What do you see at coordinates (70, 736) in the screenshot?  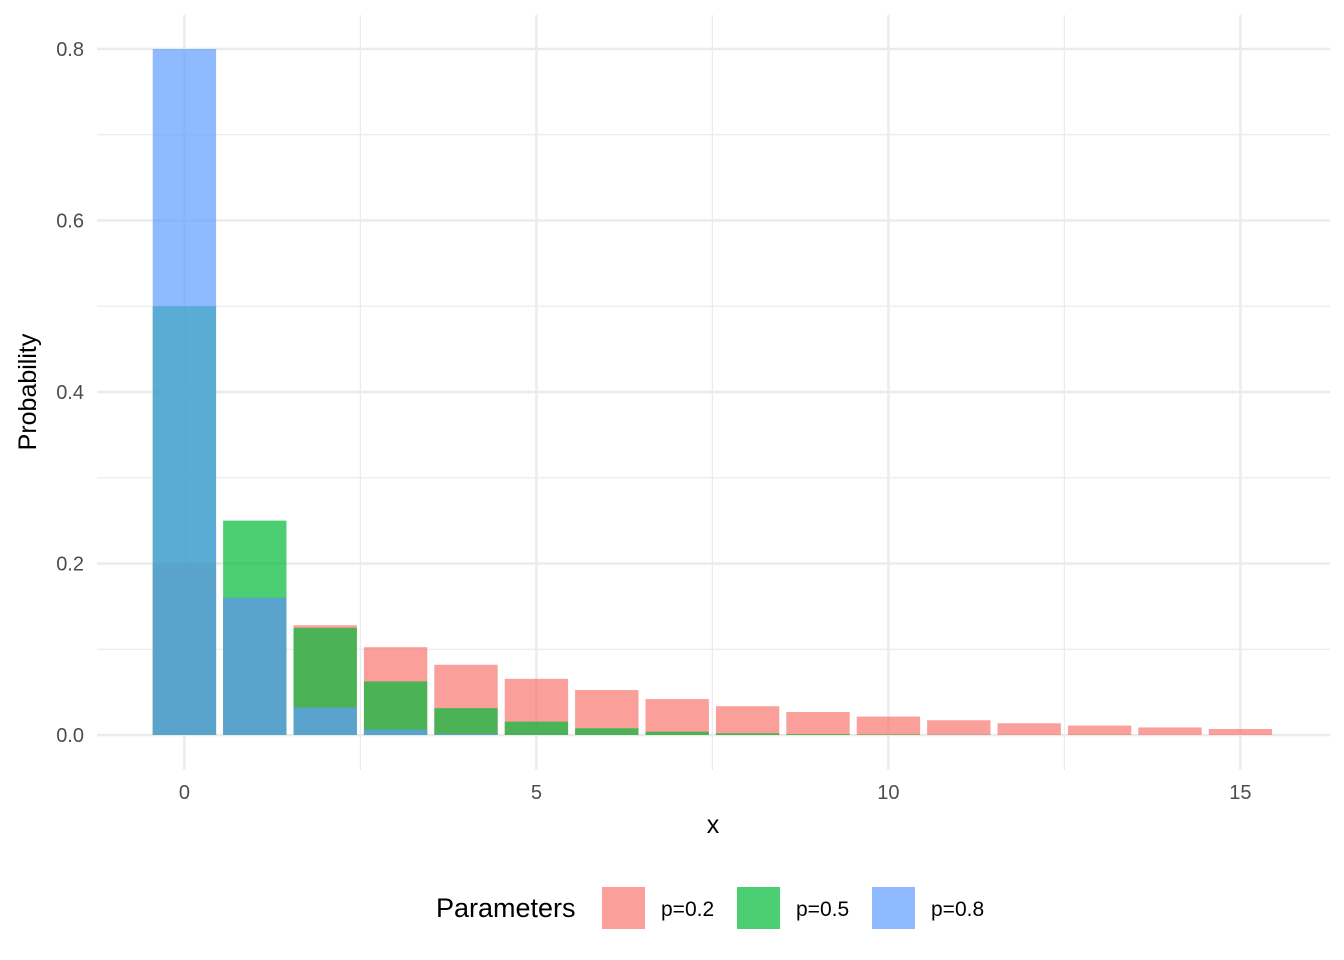 I see `y-tick-label: 0.0` at bounding box center [70, 736].